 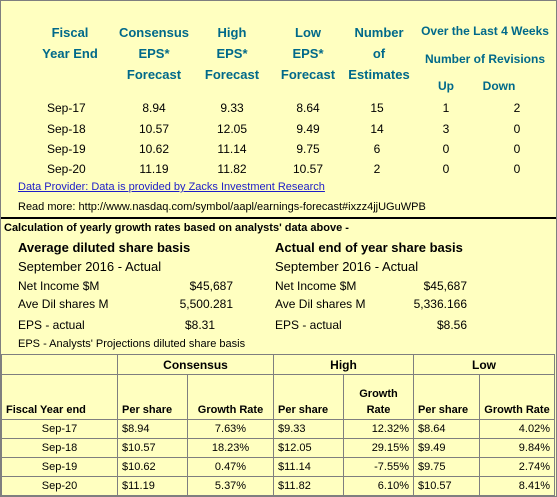 I want to click on average-shares-value: 5,500.281, so click(x=206, y=304).